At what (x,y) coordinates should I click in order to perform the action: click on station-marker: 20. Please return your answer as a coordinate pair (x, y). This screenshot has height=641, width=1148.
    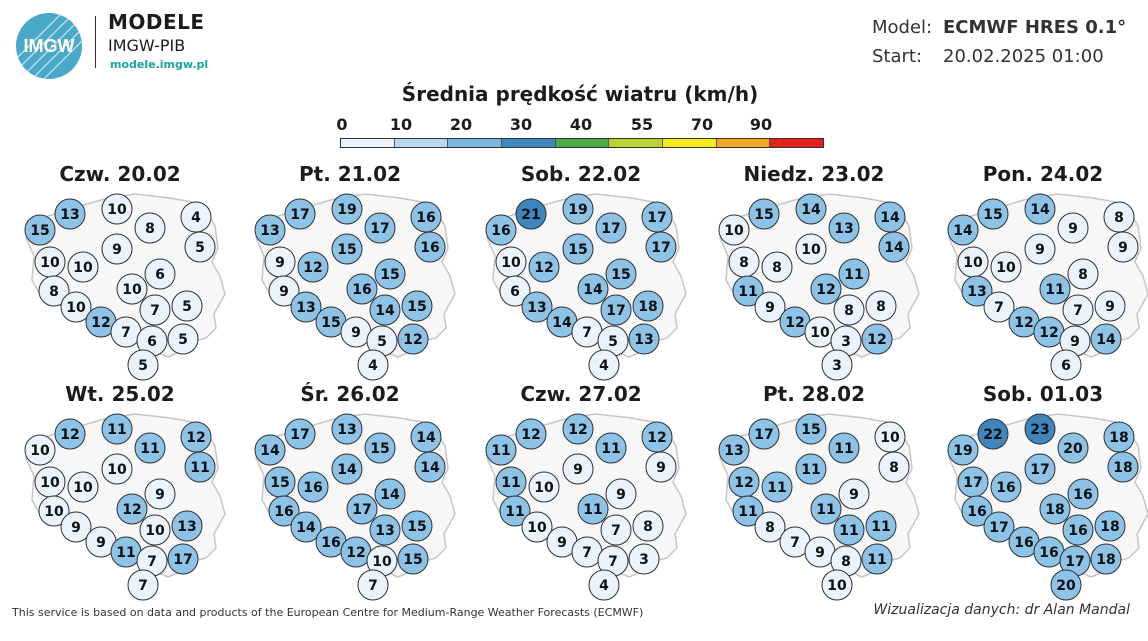
    Looking at the image, I should click on (1066, 585).